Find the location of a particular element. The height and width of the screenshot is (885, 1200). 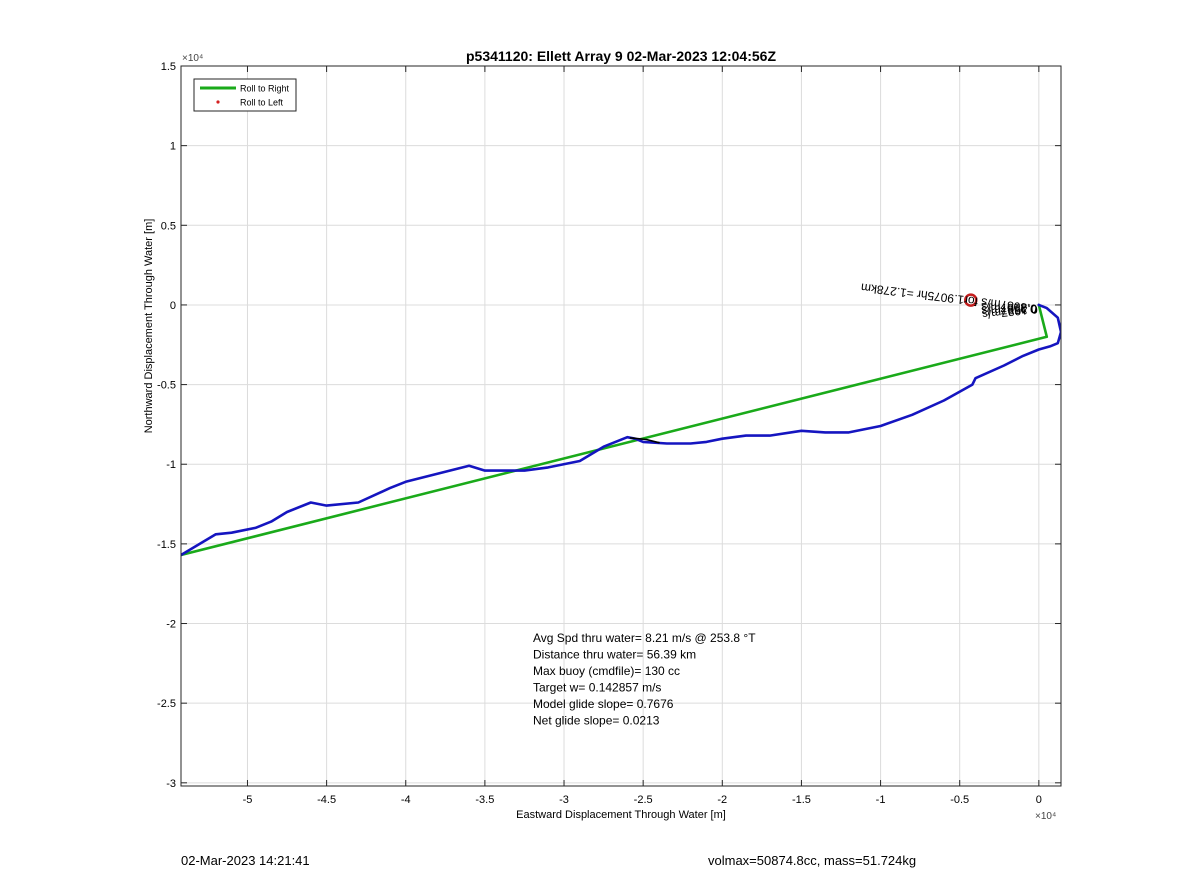

annotation-text-1: 0.1087m/s is located at coordinates (1009, 312).